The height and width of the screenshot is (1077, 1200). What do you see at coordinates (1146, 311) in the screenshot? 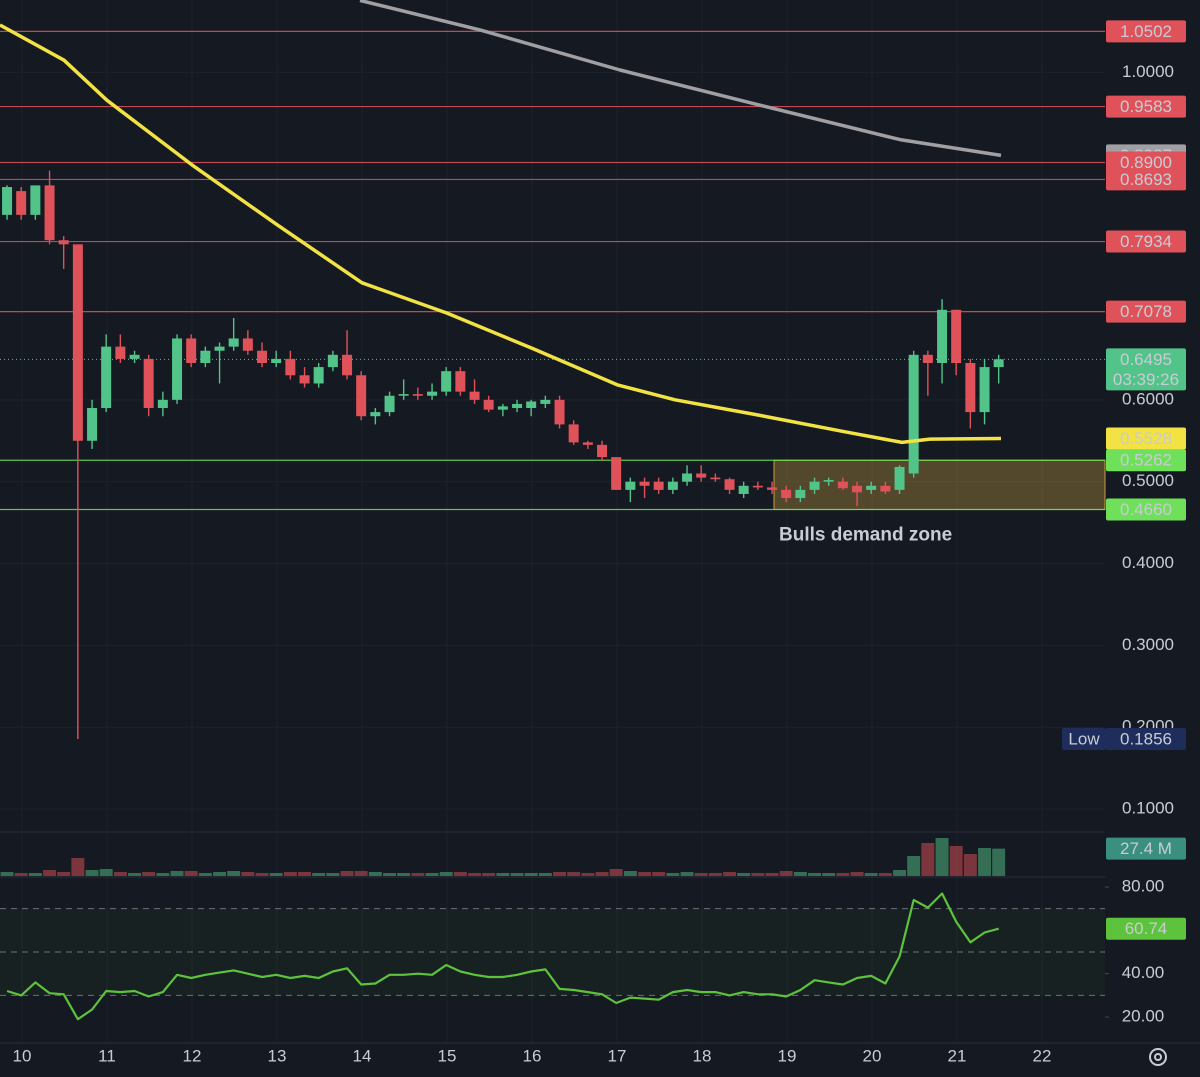
I see `price-tag-label: 0.7078` at bounding box center [1146, 311].